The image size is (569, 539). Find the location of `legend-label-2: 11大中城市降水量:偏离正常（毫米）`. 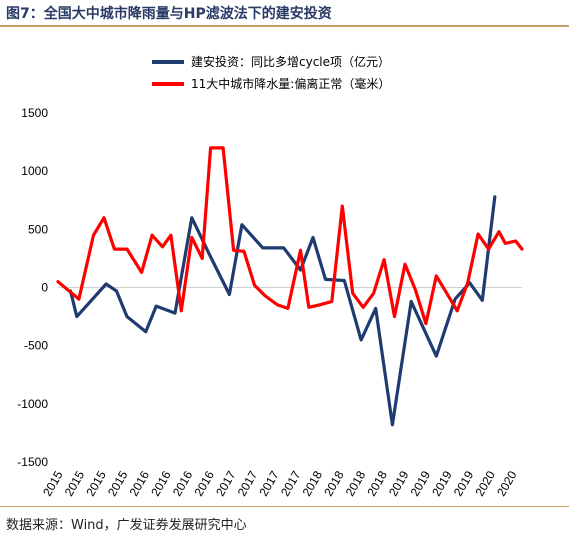

legend-label-2: 11大中城市降水量:偏离正常（毫米） is located at coordinates (290, 83).